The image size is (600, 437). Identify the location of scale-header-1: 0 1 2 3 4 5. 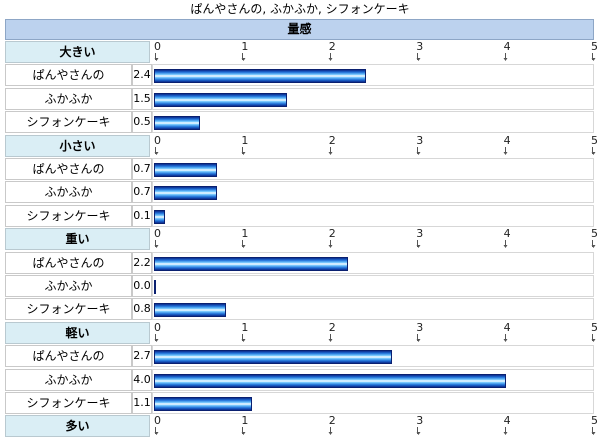
(375, 145).